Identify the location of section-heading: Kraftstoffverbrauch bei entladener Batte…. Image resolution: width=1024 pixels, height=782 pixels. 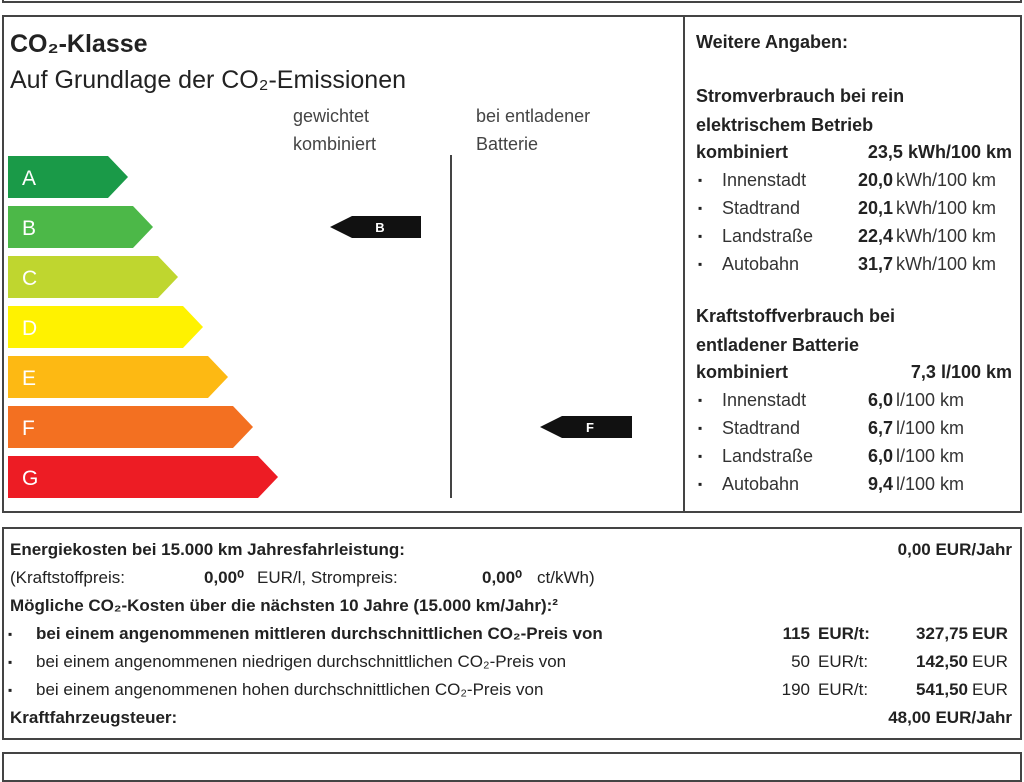
(796, 330).